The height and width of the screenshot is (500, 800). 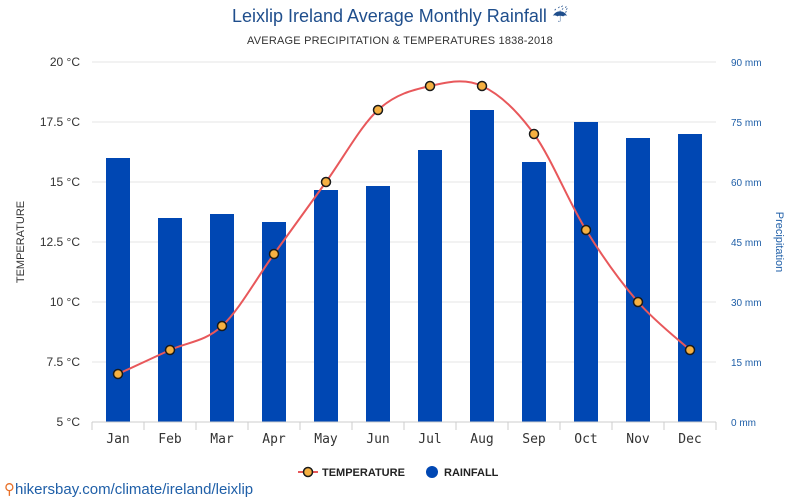 What do you see at coordinates (471, 473) in the screenshot?
I see `legend-rainfall-label: RAINFALL` at bounding box center [471, 473].